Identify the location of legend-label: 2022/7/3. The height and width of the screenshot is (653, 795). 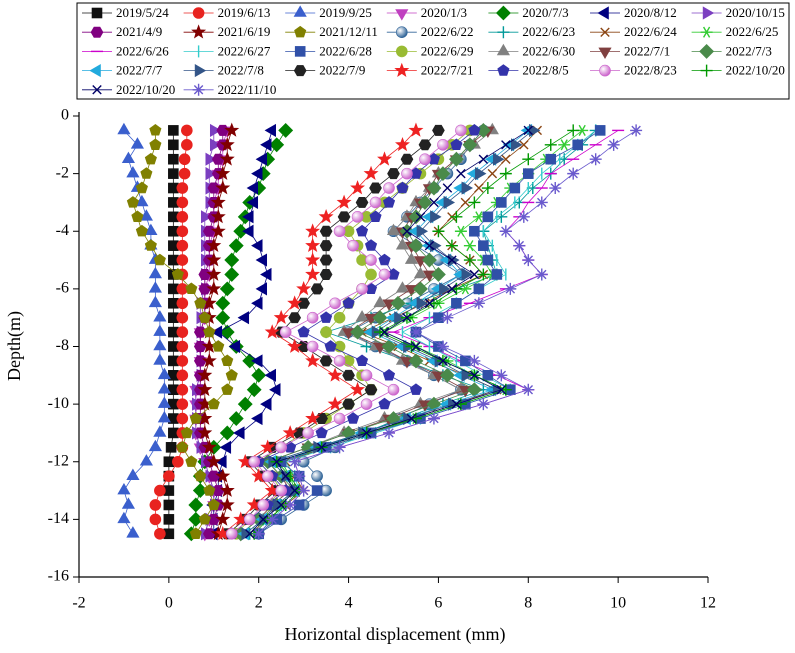
(749, 50).